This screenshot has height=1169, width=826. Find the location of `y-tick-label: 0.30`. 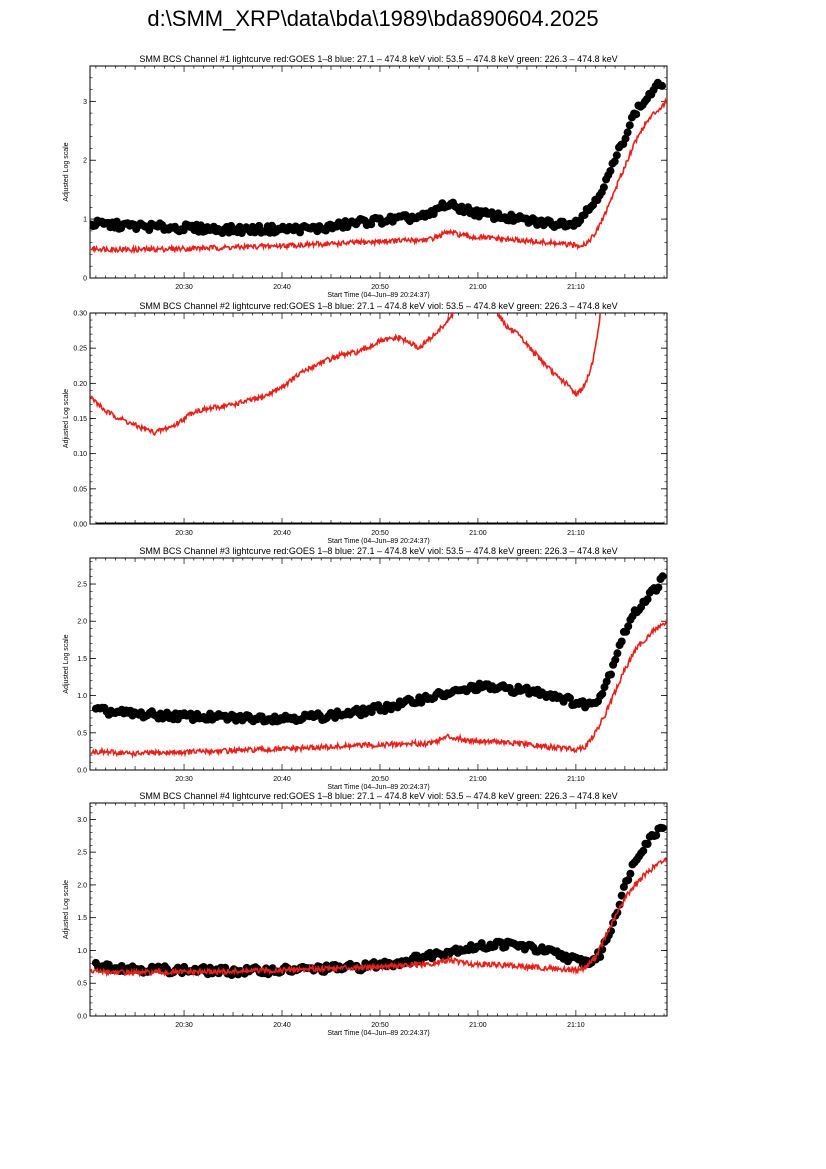

y-tick-label: 0.30 is located at coordinates (80, 314).